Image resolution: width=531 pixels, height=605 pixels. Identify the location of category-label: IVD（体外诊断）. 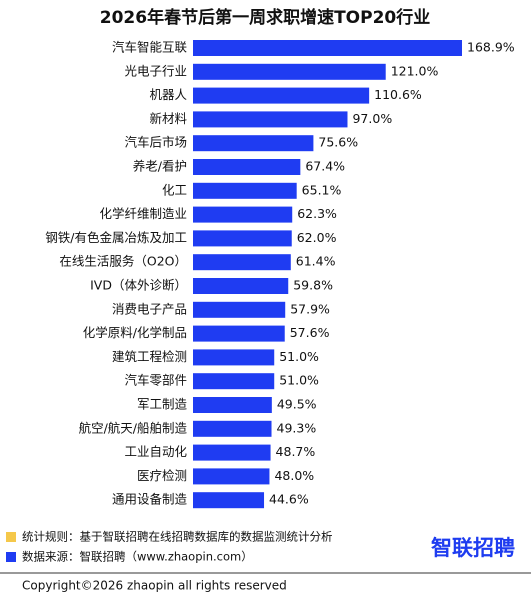
(138, 285).